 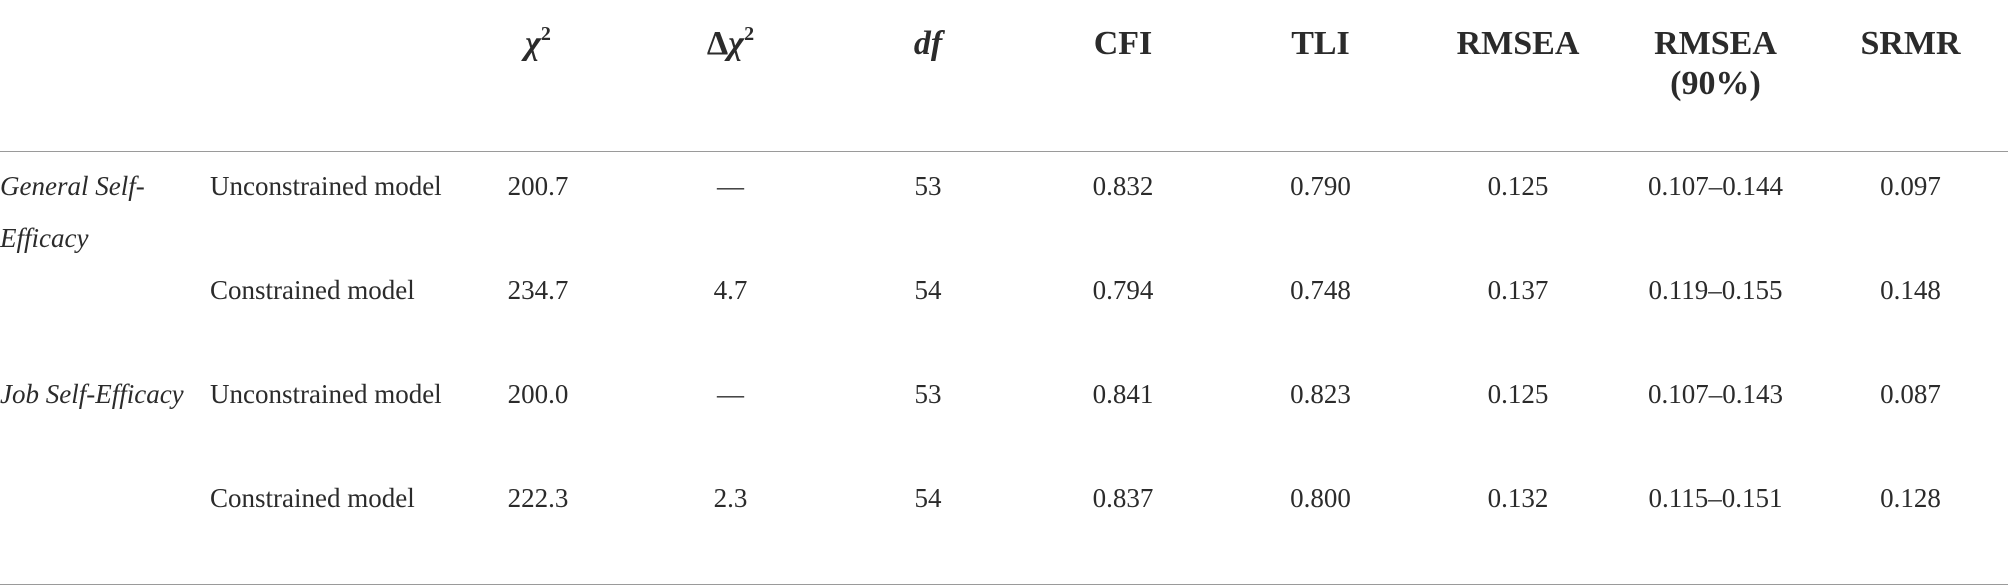 What do you see at coordinates (1910, 290) in the screenshot?
I see `cell-srmr: 0.148` at bounding box center [1910, 290].